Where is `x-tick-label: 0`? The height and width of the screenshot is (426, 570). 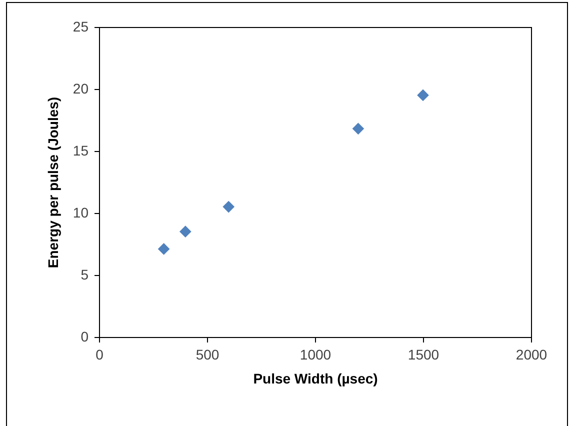 x-tick-label: 0 is located at coordinates (100, 354).